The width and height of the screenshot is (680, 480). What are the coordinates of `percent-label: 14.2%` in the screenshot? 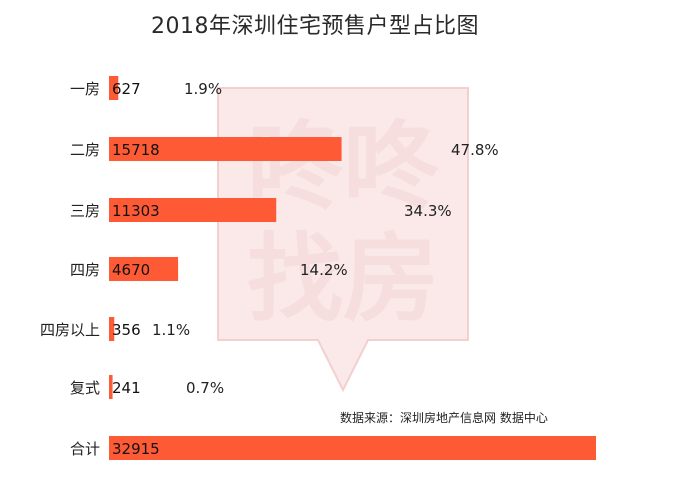 It's located at (324, 270).